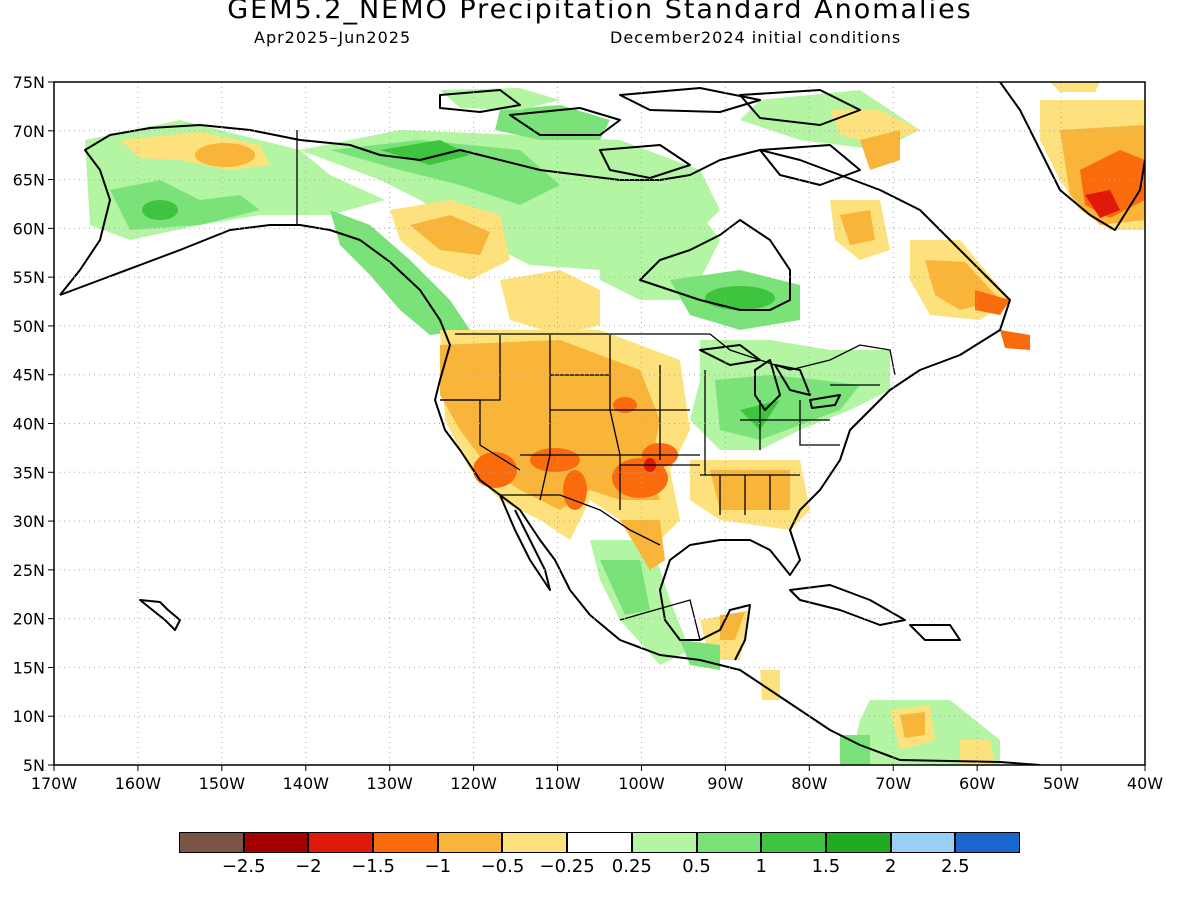  What do you see at coordinates (809, 783) in the screenshot?
I see `lon-label: 80W` at bounding box center [809, 783].